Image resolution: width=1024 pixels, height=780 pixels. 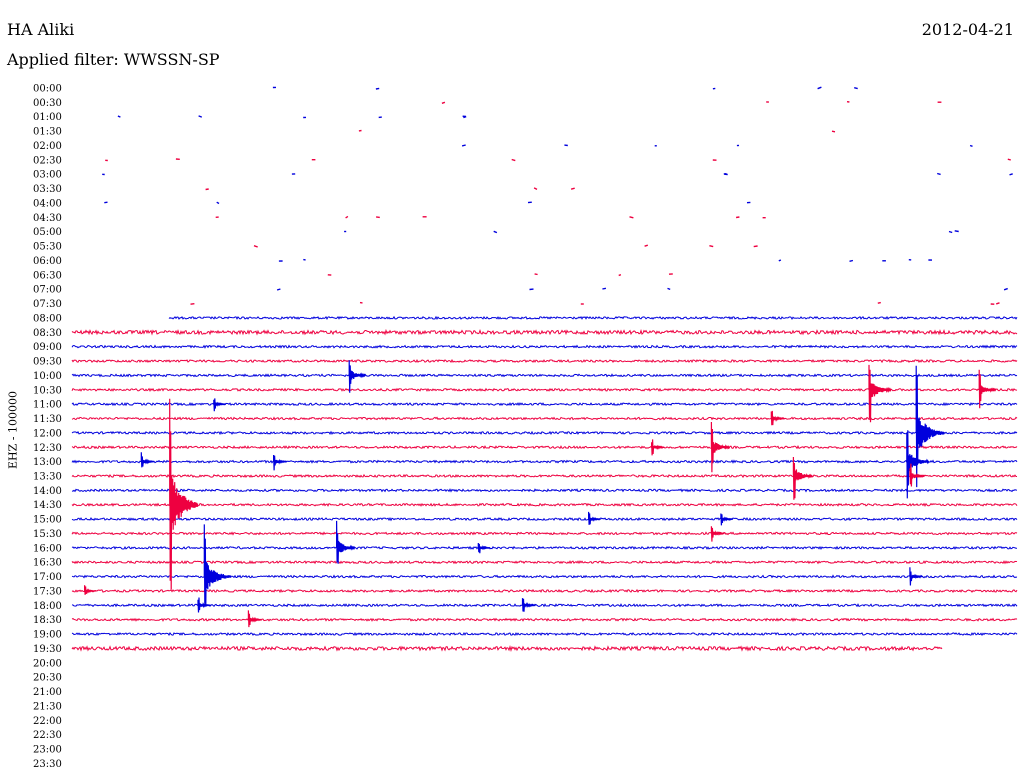 What do you see at coordinates (47, 261) in the screenshot?
I see `row-time-label: 06:00` at bounding box center [47, 261].